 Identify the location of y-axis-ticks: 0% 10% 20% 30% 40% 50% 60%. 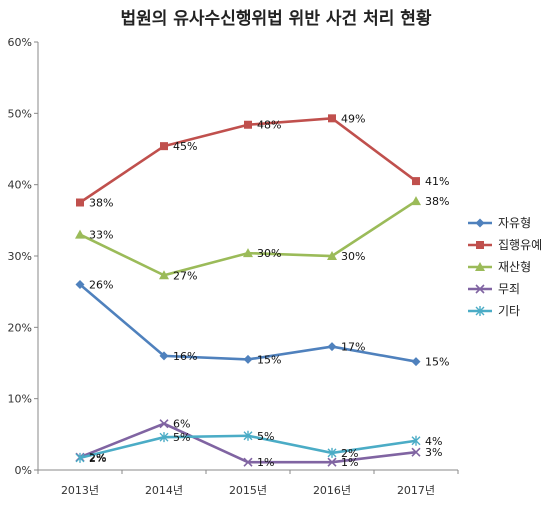
(23, 256).